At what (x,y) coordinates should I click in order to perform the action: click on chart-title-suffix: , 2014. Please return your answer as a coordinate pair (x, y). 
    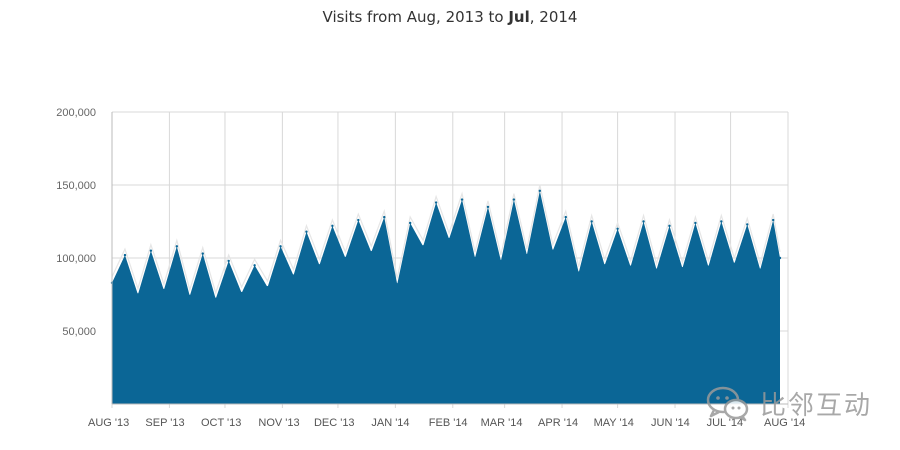
    Looking at the image, I should click on (553, 17).